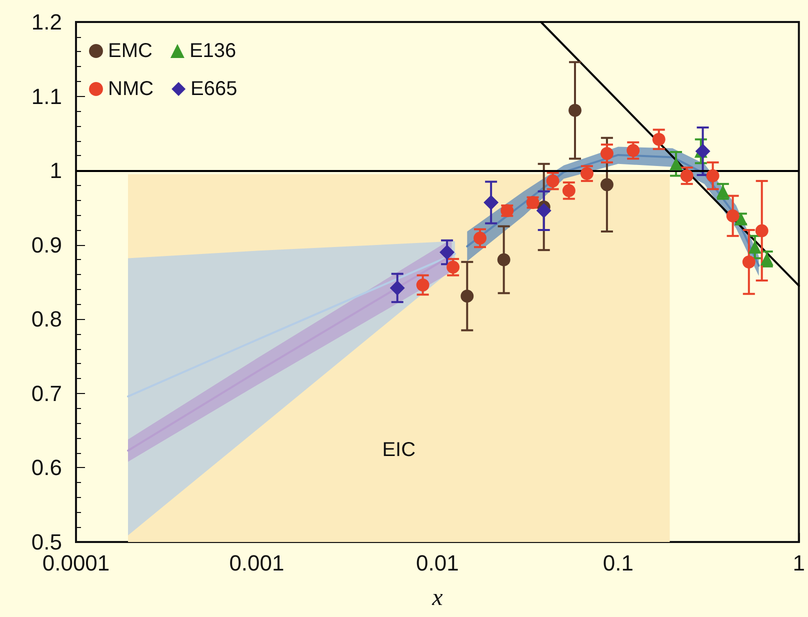 The width and height of the screenshot is (808, 617). What do you see at coordinates (56, 171) in the screenshot?
I see `y-tick-label: 1` at bounding box center [56, 171].